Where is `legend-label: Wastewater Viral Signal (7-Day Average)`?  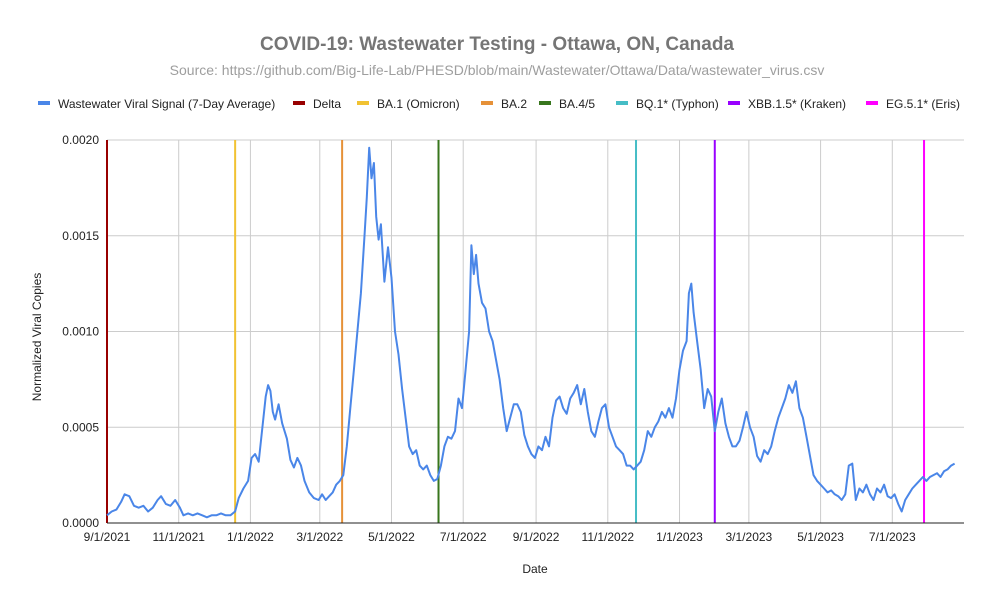
legend-label: Wastewater Viral Signal (7-Day Average) is located at coordinates (166, 104).